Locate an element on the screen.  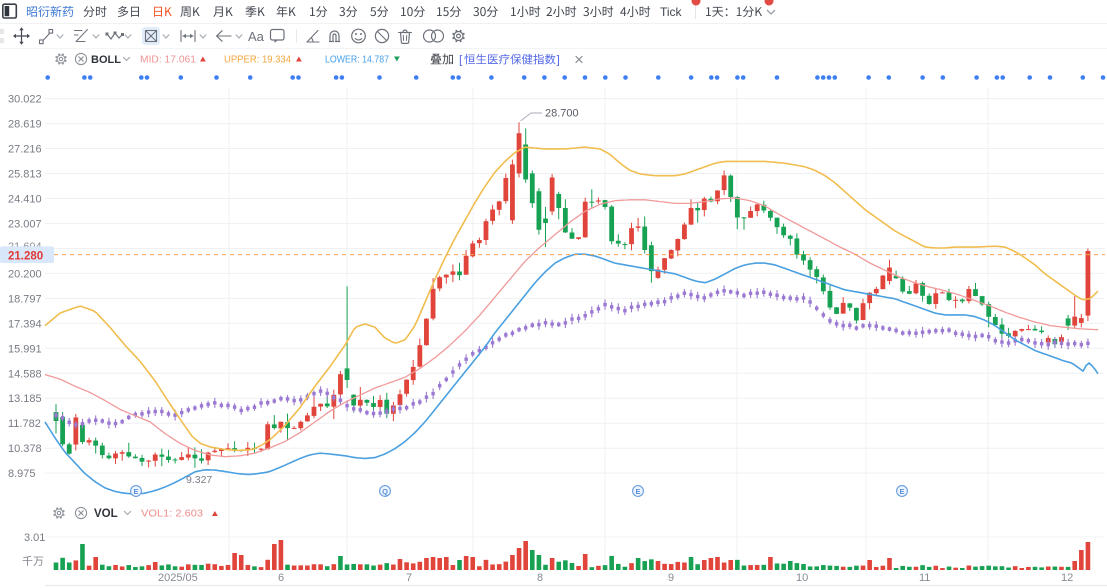
svg-text: 17.394 is located at coordinates (25, 324).